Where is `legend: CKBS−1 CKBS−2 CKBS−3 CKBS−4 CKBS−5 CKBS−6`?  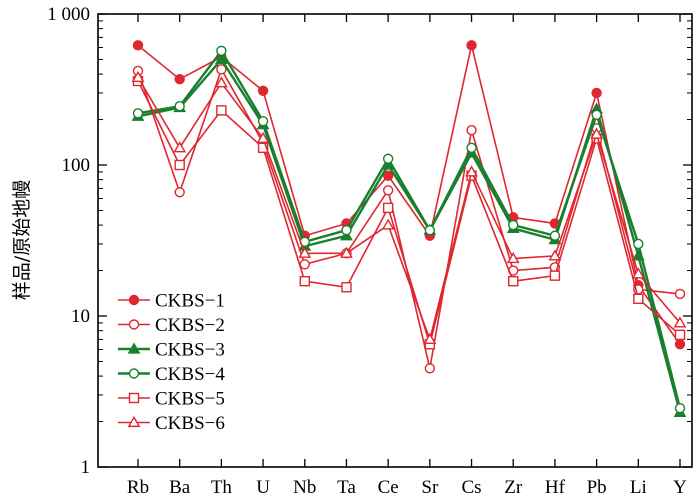 legend: CKBS−1 CKBS−2 CKBS−3 CKBS−4 CKBS−5 CKBS−6 is located at coordinates (171, 362).